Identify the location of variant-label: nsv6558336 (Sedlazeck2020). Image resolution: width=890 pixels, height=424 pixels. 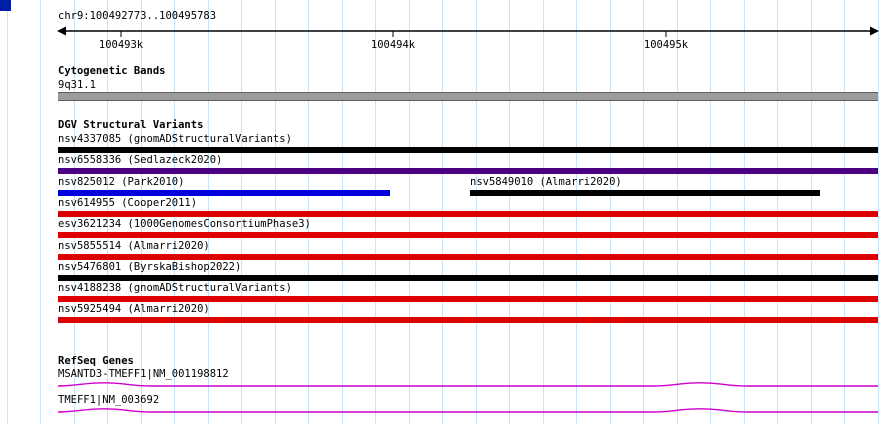
(140, 160).